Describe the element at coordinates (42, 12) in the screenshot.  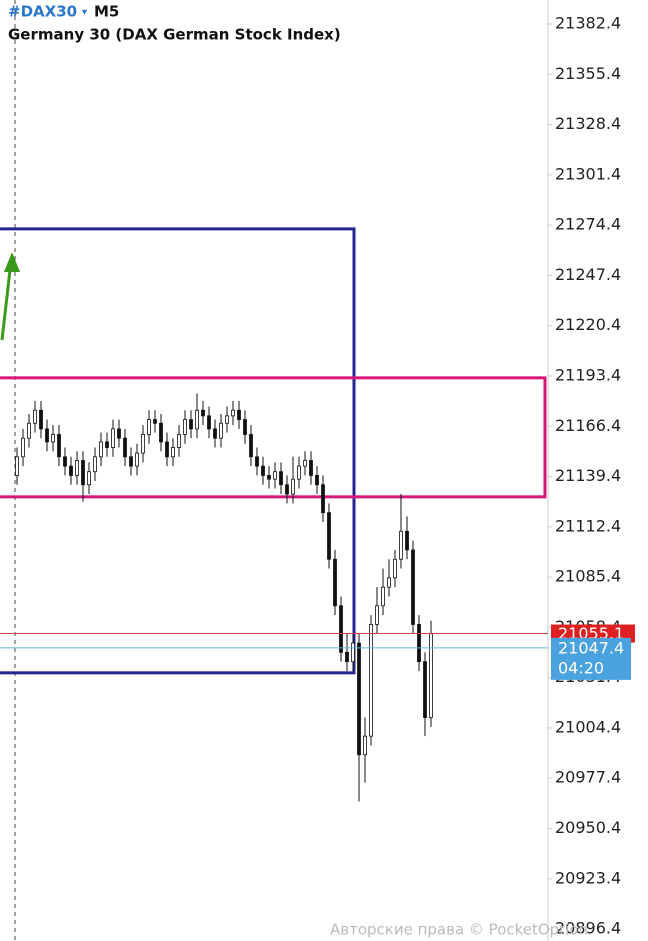
I see `symbol: #DAX30` at that location.